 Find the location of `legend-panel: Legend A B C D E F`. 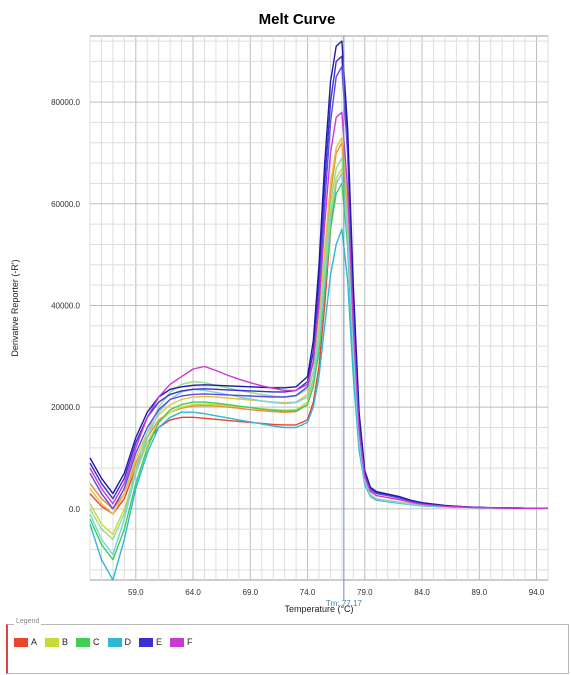

legend-panel: Legend A B C D E F is located at coordinates (287, 646).